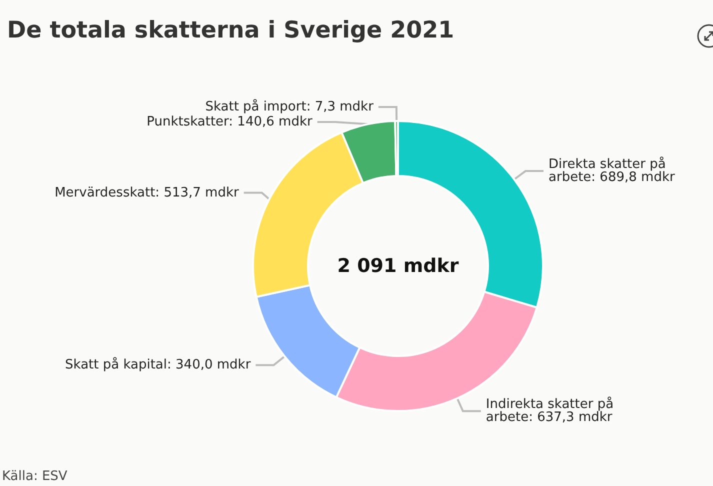  Describe the element at coordinates (289, 106) in the screenshot. I see `slice-label: Skatt på import: 7,3 mdkr` at that location.